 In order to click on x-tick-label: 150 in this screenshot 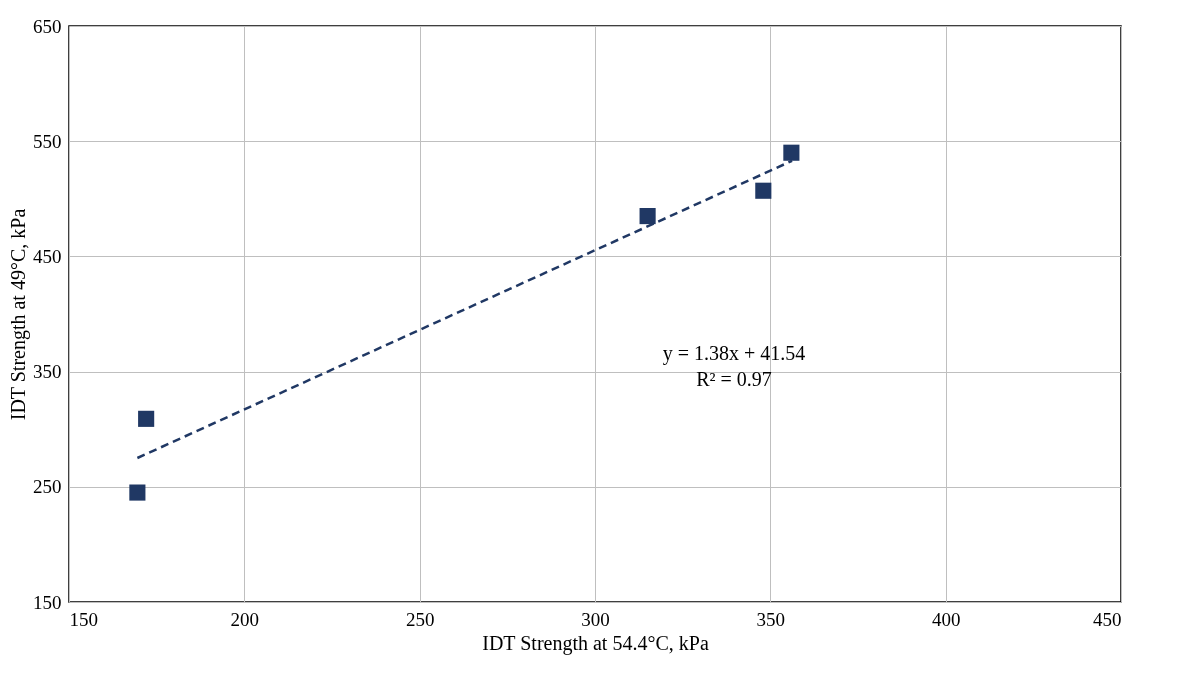, I will do `click(83, 619)`.